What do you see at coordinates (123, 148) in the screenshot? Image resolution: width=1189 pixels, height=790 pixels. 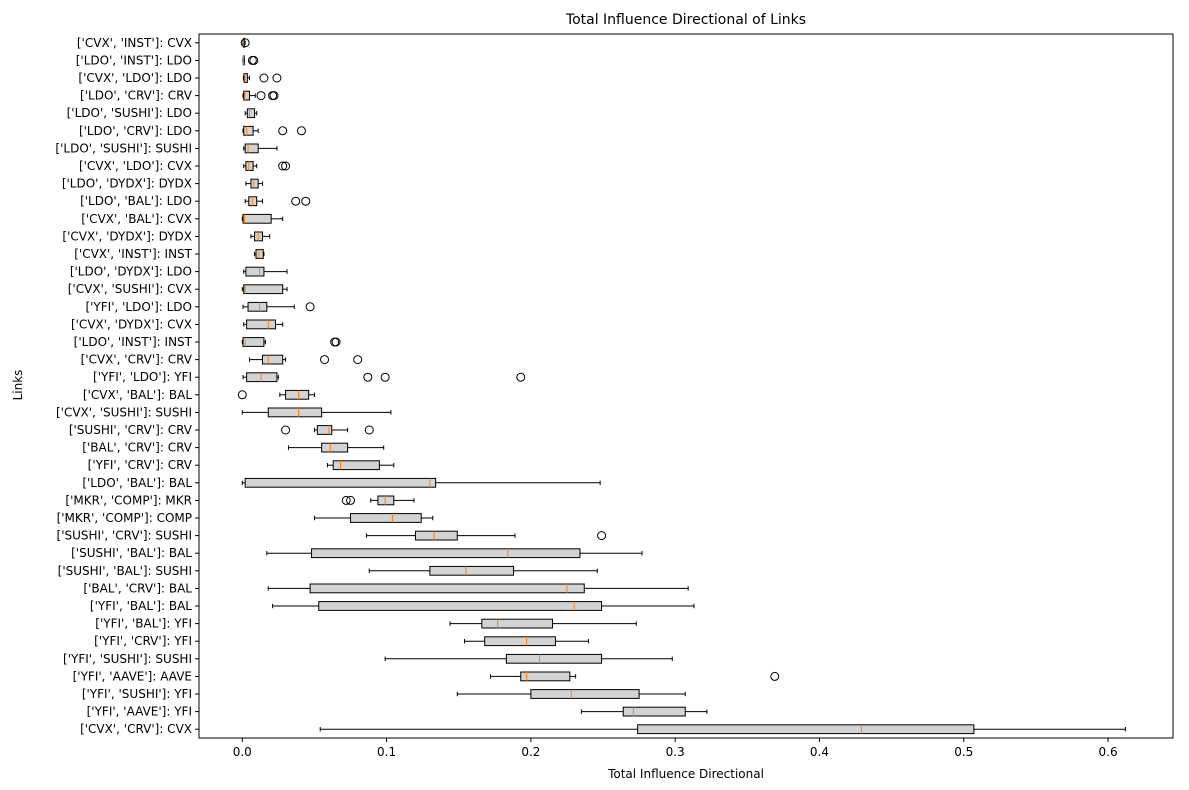 I see `y-tick-label: ['LDO', 'SUSHI']: SUSHI` at bounding box center [123, 148].